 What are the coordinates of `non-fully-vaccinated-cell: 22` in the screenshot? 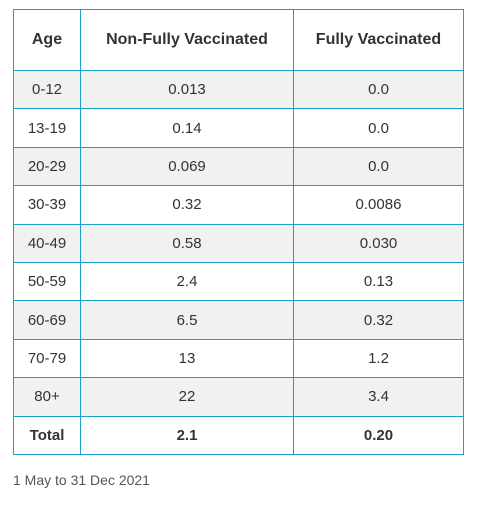 It's located at (187, 397).